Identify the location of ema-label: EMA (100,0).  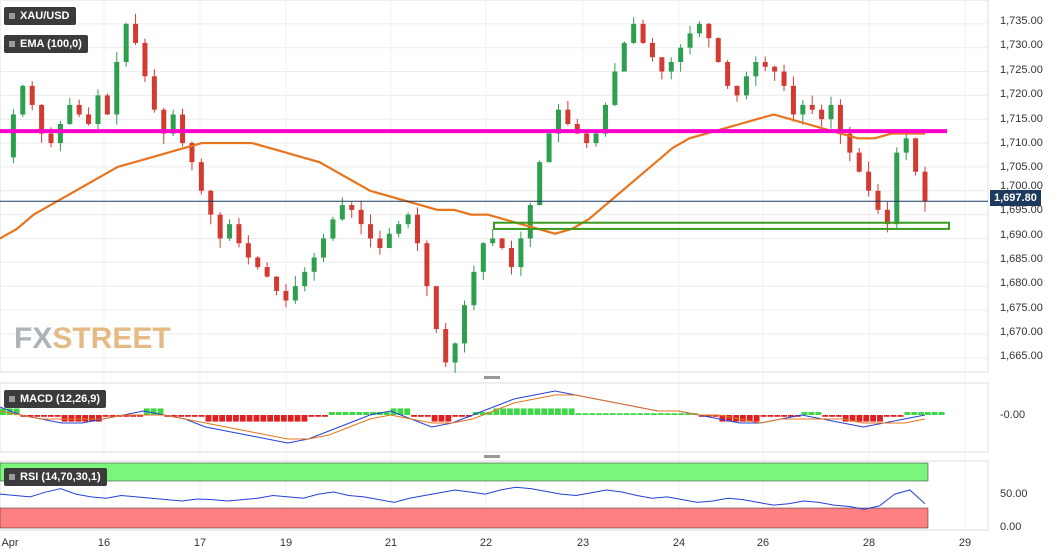
(46, 44).